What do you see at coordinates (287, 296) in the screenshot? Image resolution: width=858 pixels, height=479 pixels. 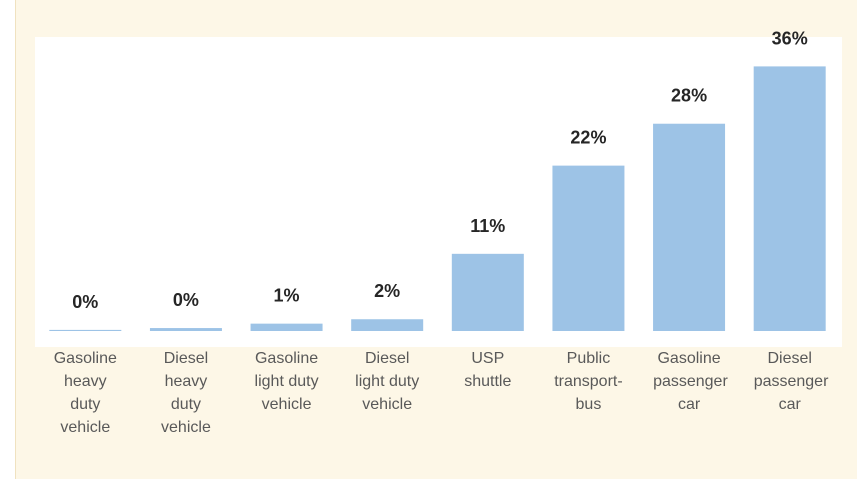 I see `data-label: 1%` at bounding box center [287, 296].